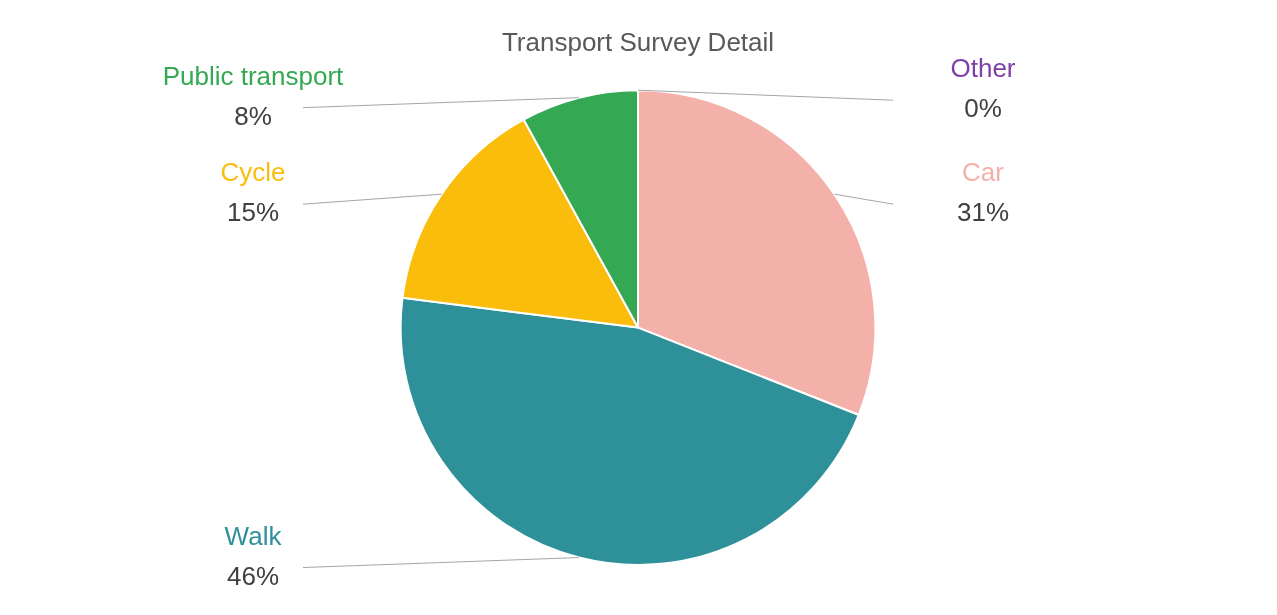  Describe the element at coordinates (983, 108) in the screenshot. I see `text: 0%` at that location.